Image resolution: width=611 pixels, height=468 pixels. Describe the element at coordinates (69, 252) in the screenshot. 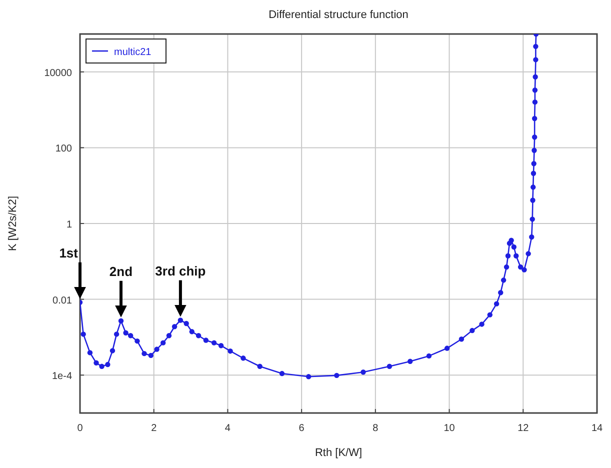

I see `text: 1st` at that location.